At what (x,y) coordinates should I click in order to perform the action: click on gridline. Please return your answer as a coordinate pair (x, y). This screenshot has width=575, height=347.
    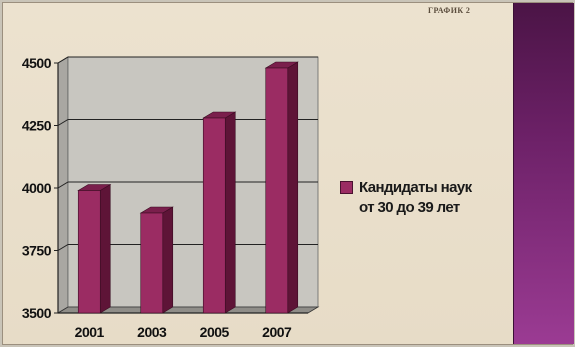
    Looking at the image, I should click on (187, 60).